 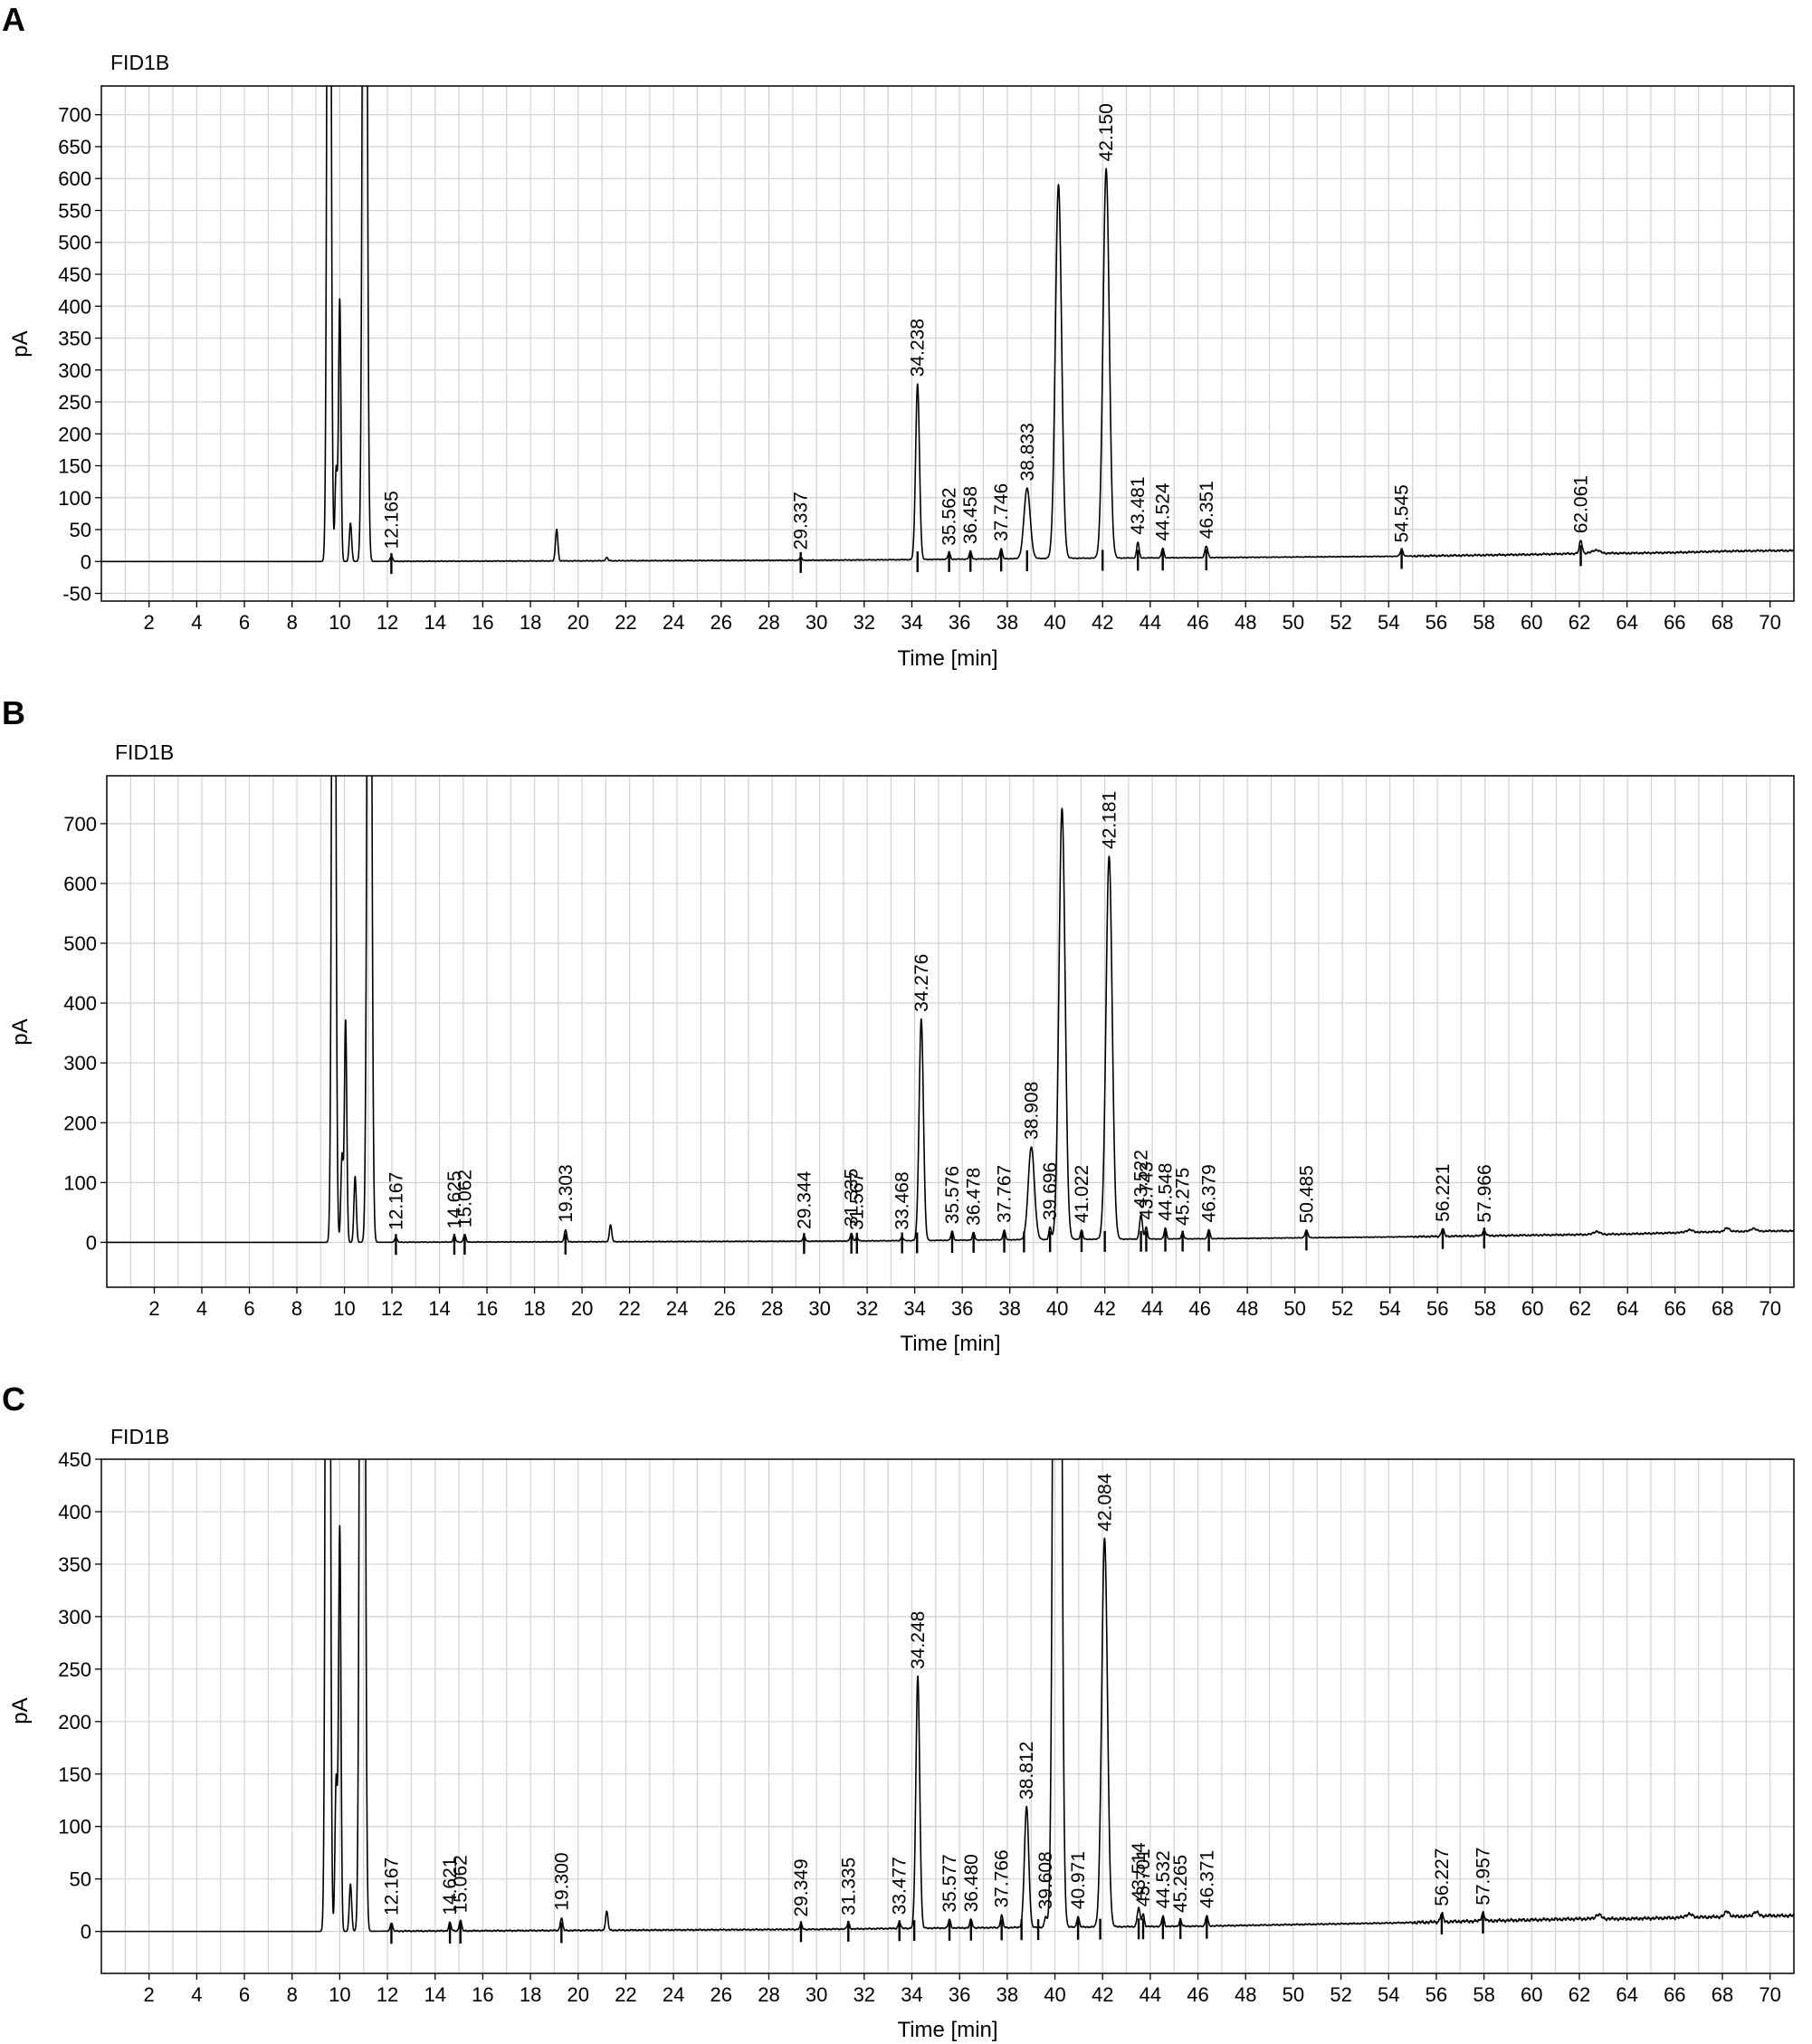 What do you see at coordinates (1163, 1879) in the screenshot?
I see `peak-label: 44.532` at bounding box center [1163, 1879].